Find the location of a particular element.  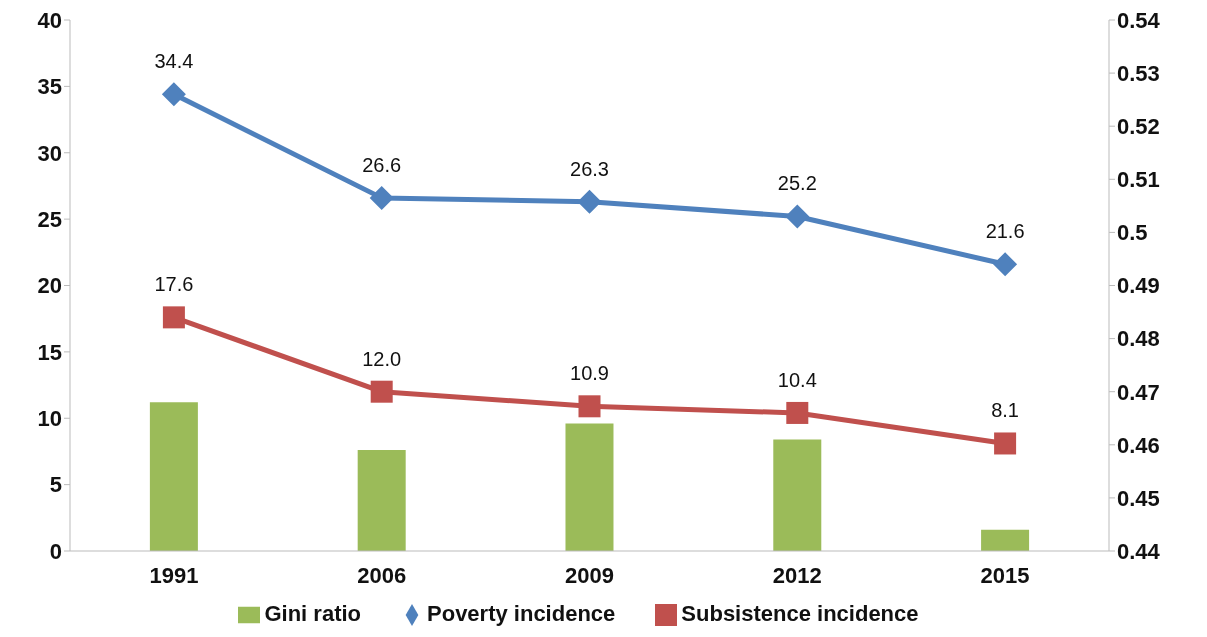

y-tick-label: 5 is located at coordinates (55, 485).